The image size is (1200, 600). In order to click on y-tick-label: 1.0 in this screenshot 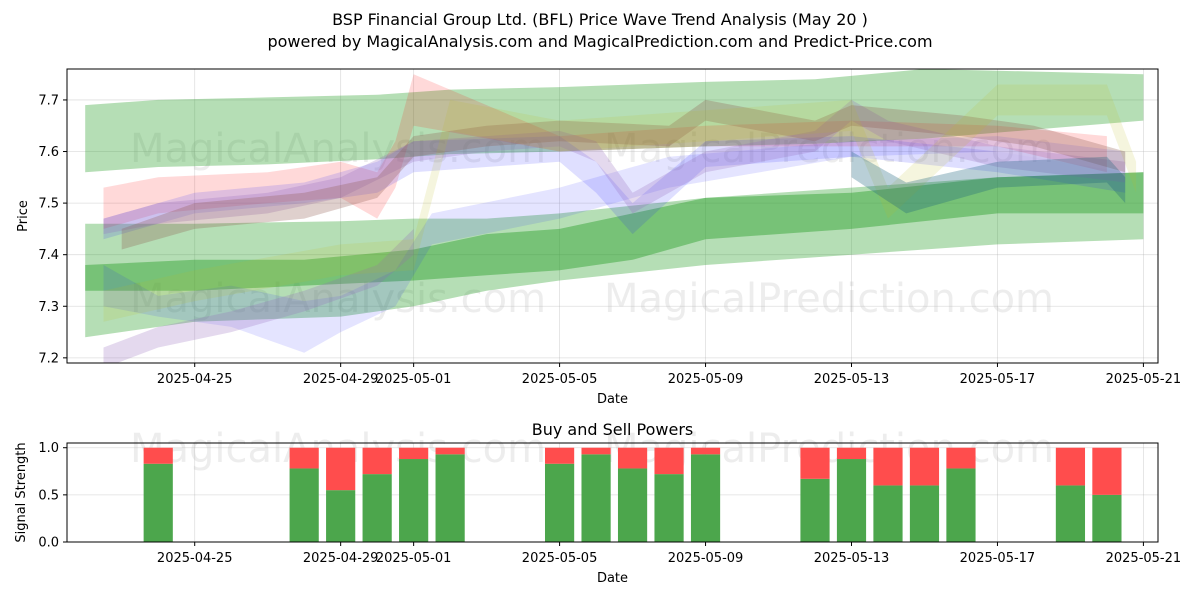, I will do `click(48, 448)`.